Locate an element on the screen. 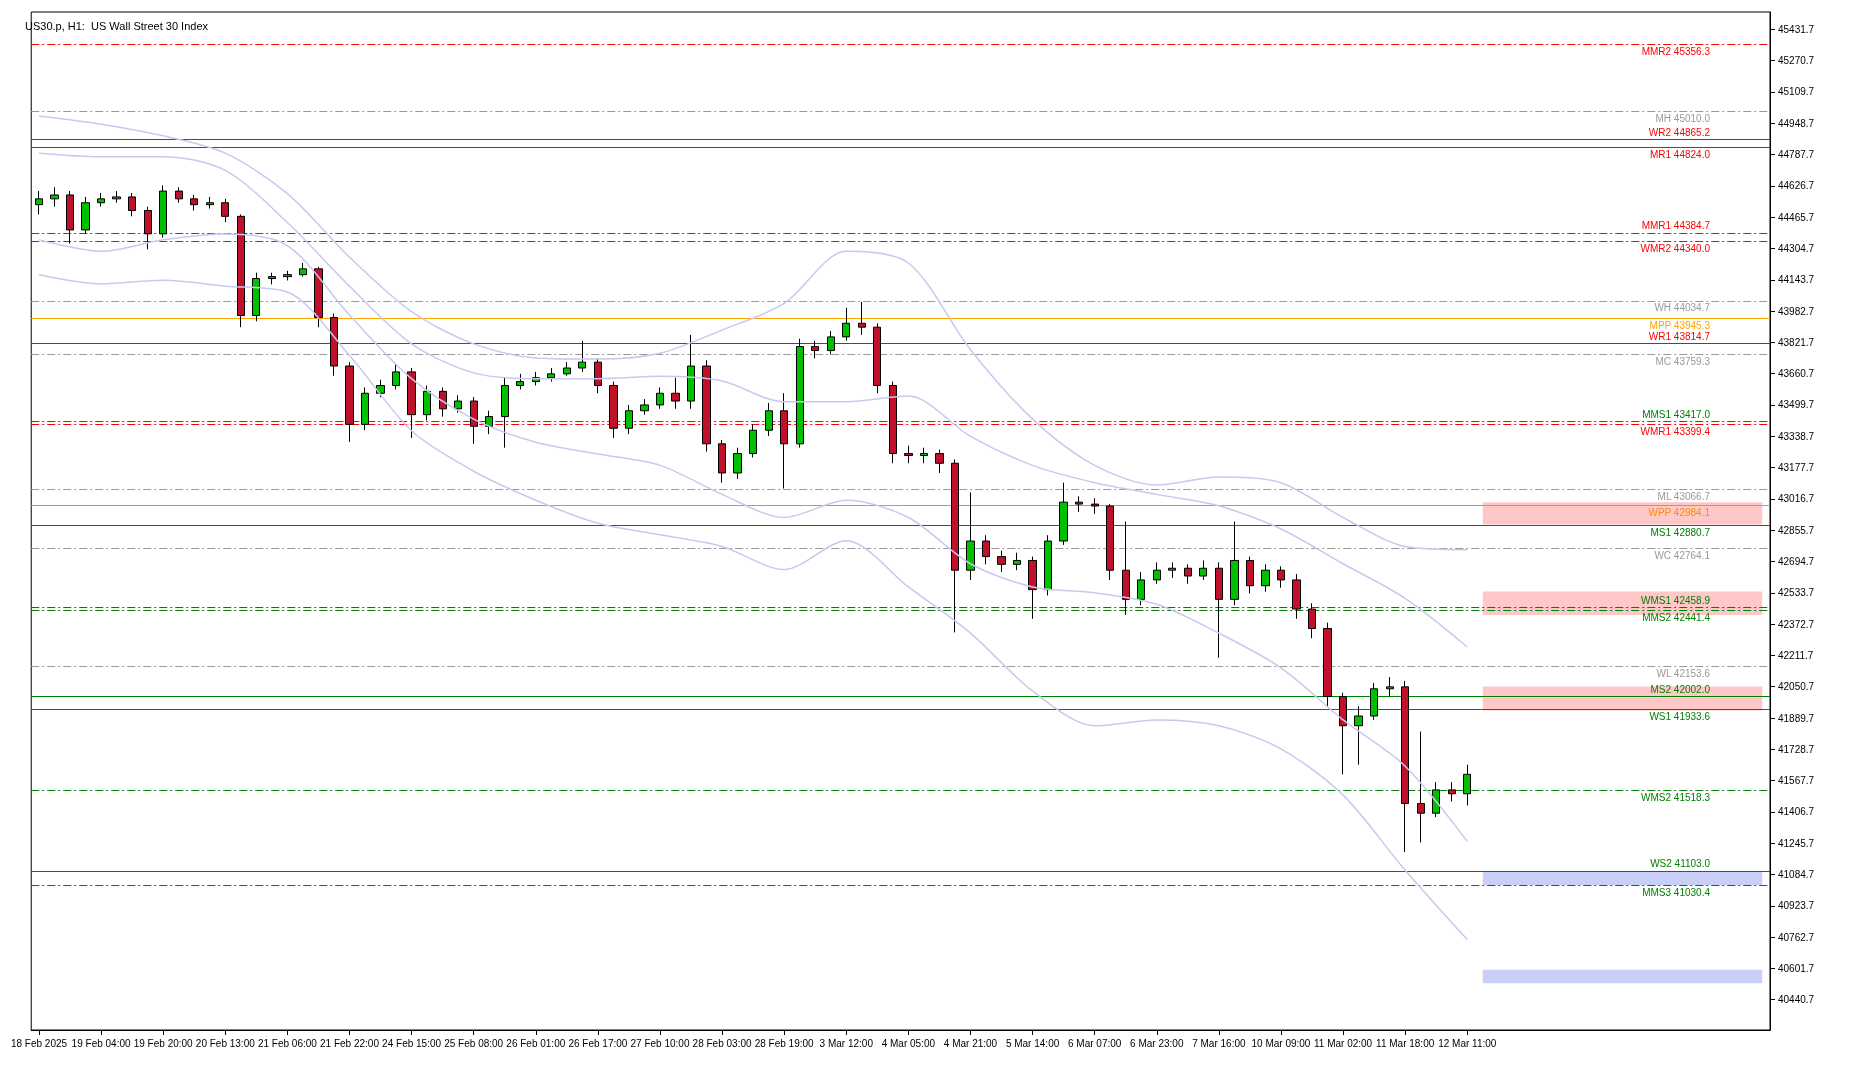  x-tick-label: 5 Mar 14:00 is located at coordinates (1032, 1043).